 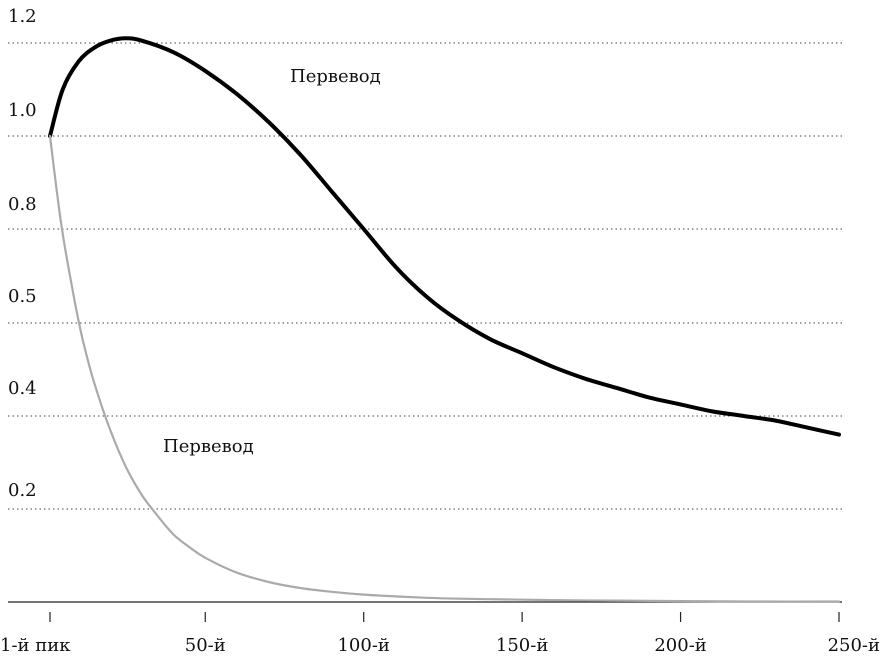 What do you see at coordinates (522, 645) in the screenshot?
I see `x-tick-label: 150-й` at bounding box center [522, 645].